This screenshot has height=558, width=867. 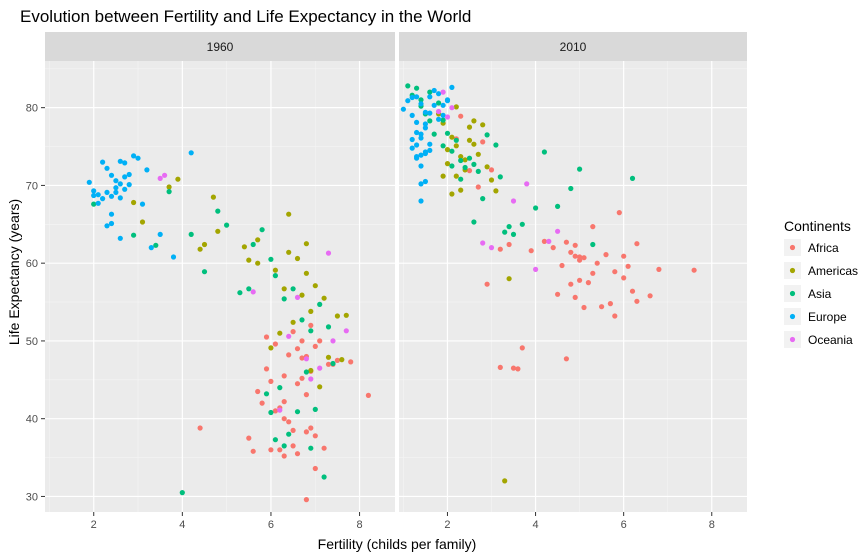 I want to click on y-tick-label: 30, so click(x=32, y=497).